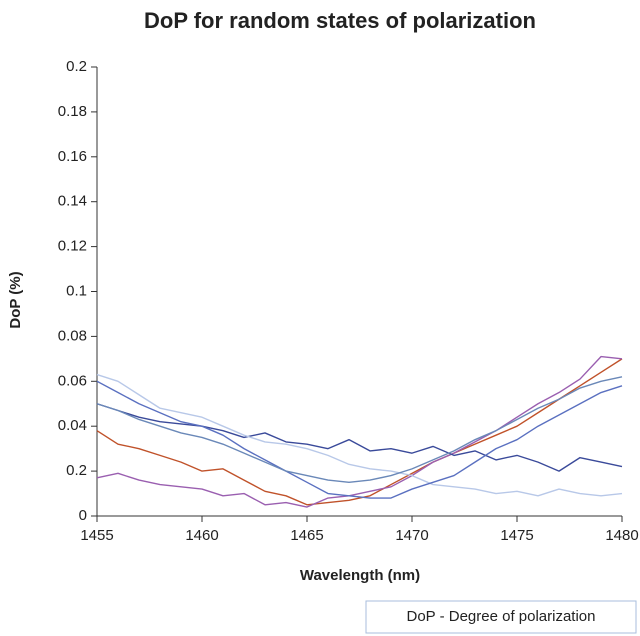 The image size is (640, 636). Describe the element at coordinates (72, 156) in the screenshot. I see `y-tick-label: 0.16` at that location.